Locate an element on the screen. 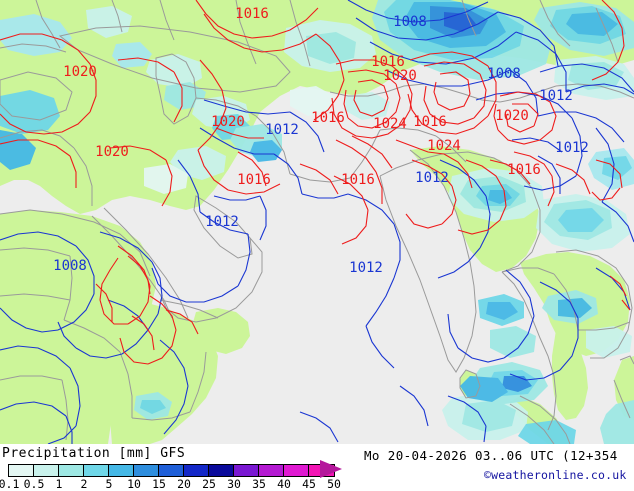 Image resolution: width=634 pixels, height=491 pixels. isobar-label-1024-10: 1024 is located at coordinates (390, 124).